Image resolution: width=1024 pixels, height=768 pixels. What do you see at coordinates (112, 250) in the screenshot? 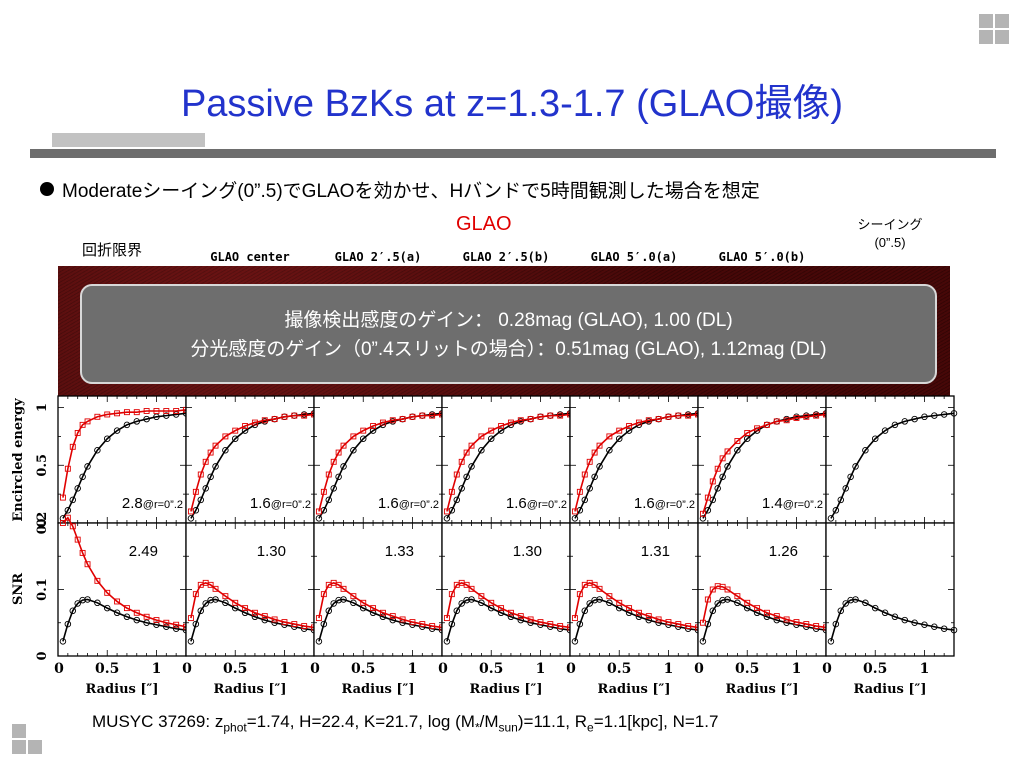
I see `diffraction-limit-label: 回折限界` at bounding box center [112, 250].